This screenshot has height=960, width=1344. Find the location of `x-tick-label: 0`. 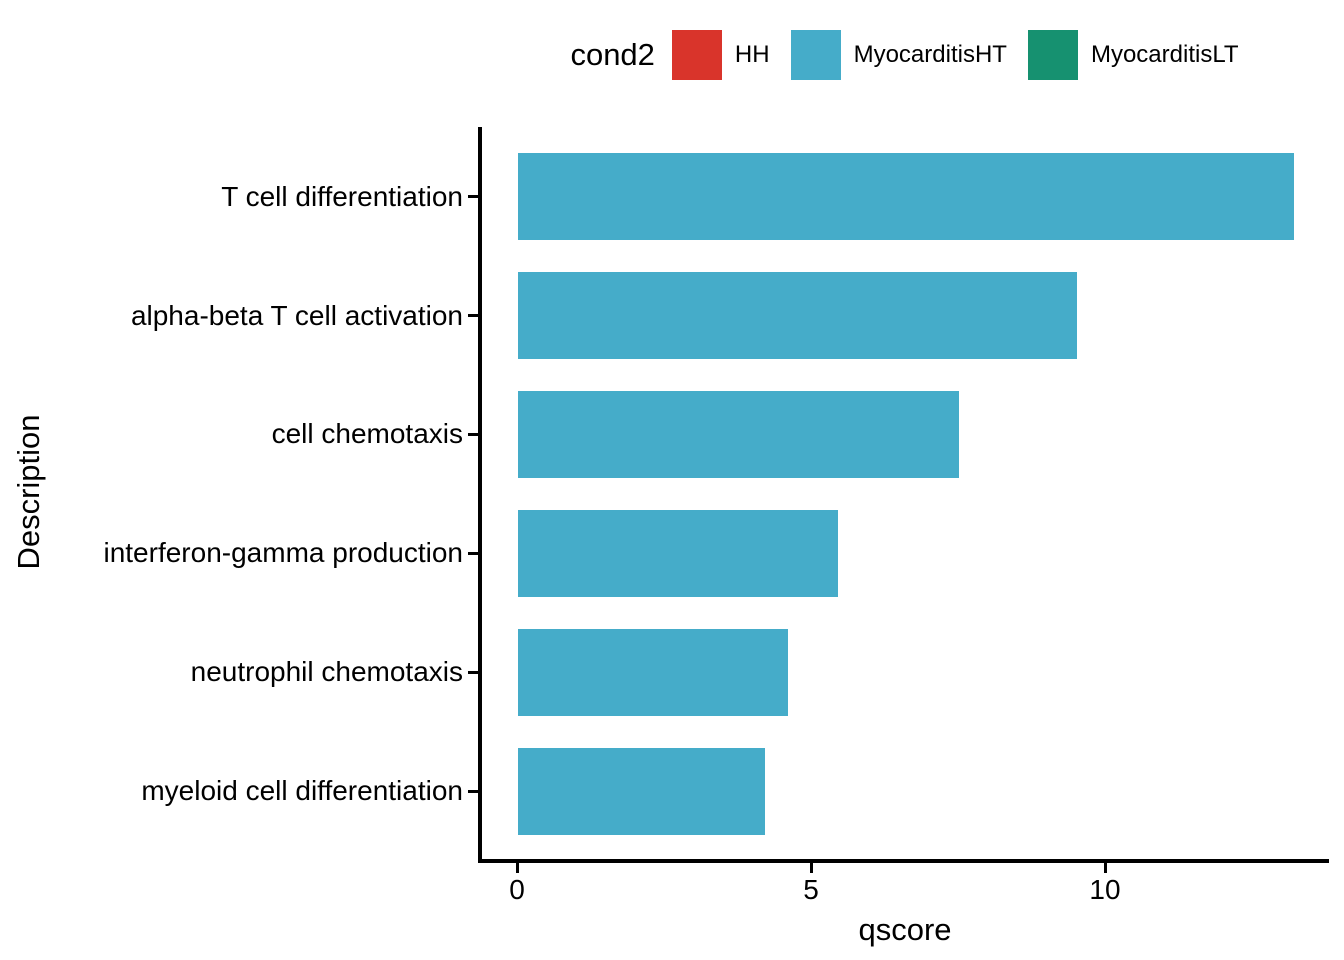

x-tick-label: 0 is located at coordinates (517, 889).